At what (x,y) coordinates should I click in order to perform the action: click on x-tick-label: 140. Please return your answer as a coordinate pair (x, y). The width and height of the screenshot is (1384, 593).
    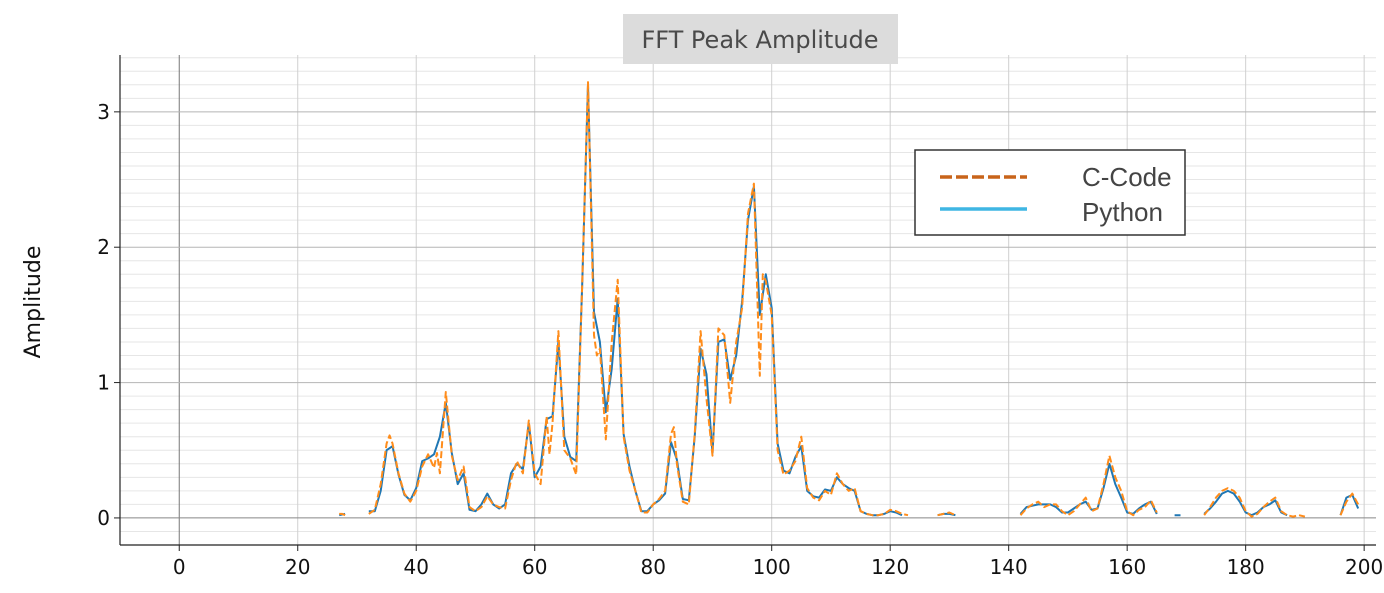
    Looking at the image, I should click on (1009, 567).